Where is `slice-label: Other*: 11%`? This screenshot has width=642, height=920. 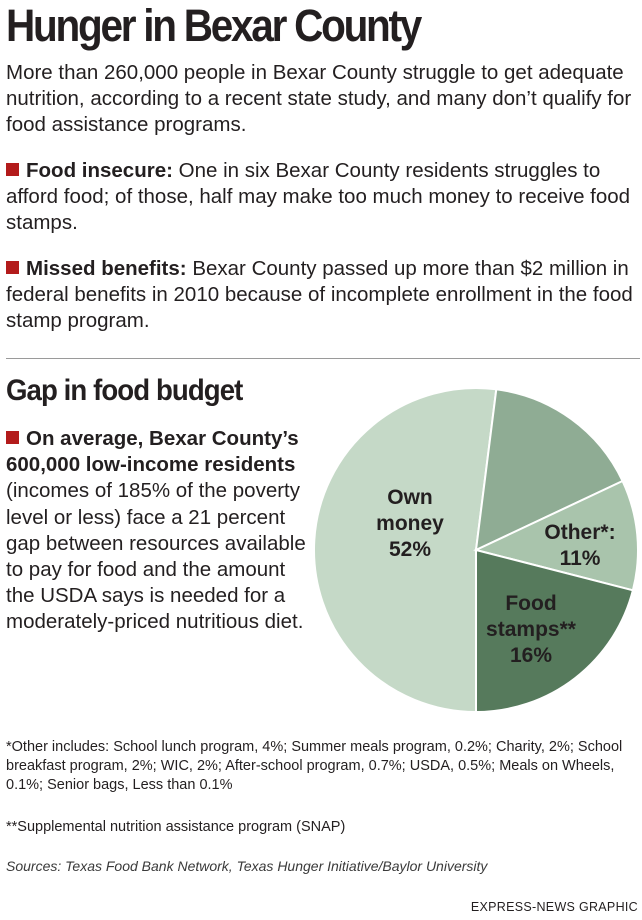 slice-label: Other*: 11% is located at coordinates (579, 545).